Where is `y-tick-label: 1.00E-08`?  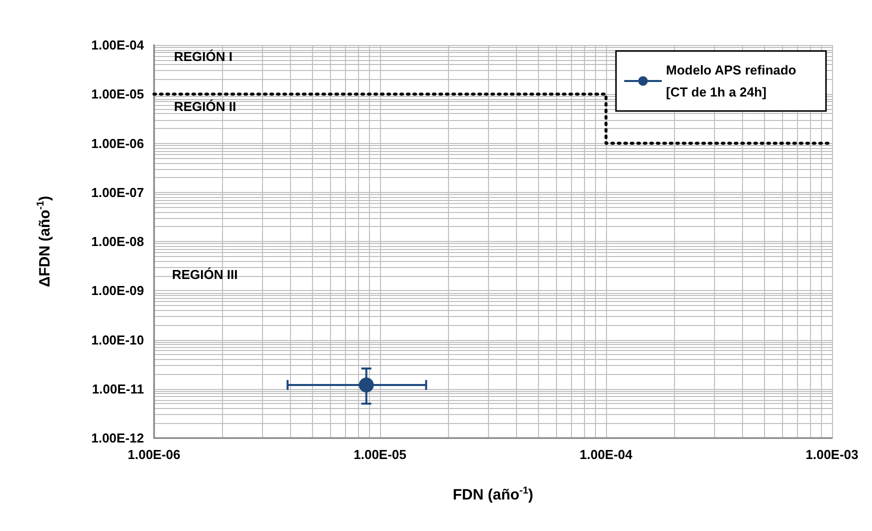
y-tick-label: 1.00E-08 is located at coordinates (117, 241).